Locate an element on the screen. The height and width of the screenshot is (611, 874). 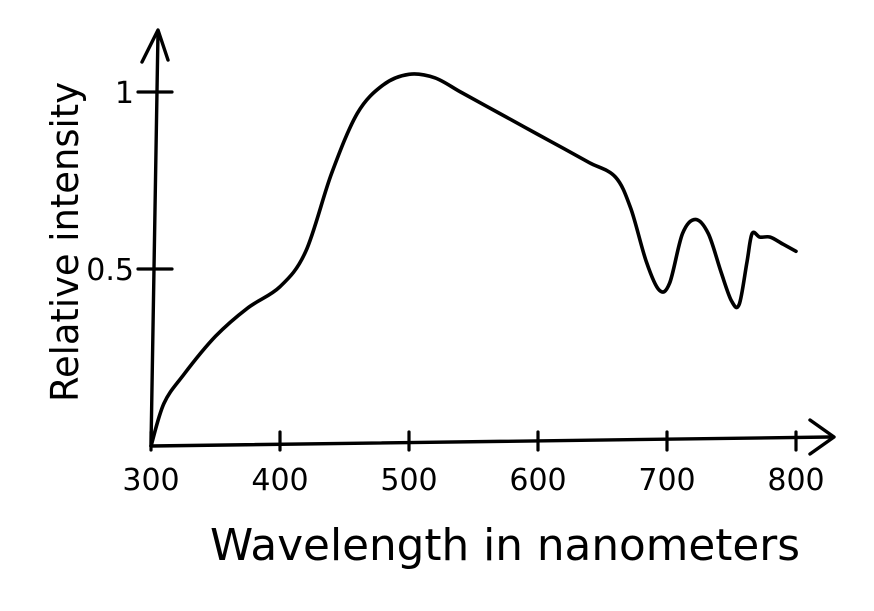
y-tick-label: 1 is located at coordinates (124, 93).